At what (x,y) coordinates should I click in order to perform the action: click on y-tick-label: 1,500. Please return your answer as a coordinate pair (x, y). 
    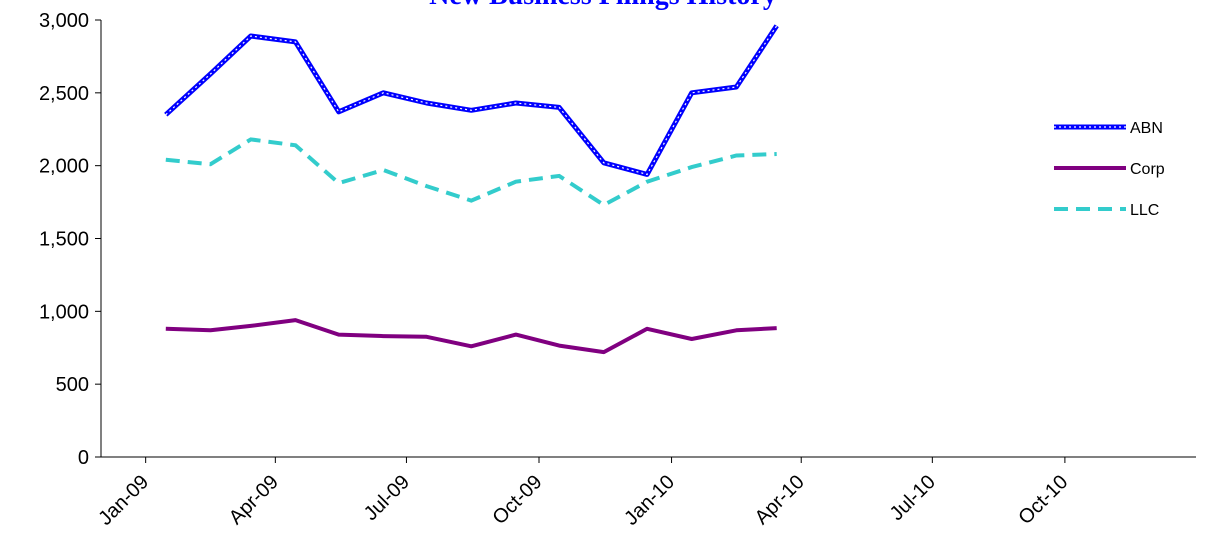
    Looking at the image, I should click on (64, 240).